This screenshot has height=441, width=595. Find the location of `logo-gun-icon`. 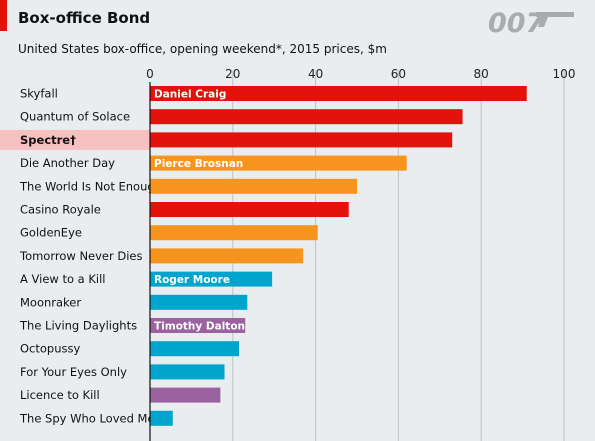

logo-gun-icon is located at coordinates (555, 19).